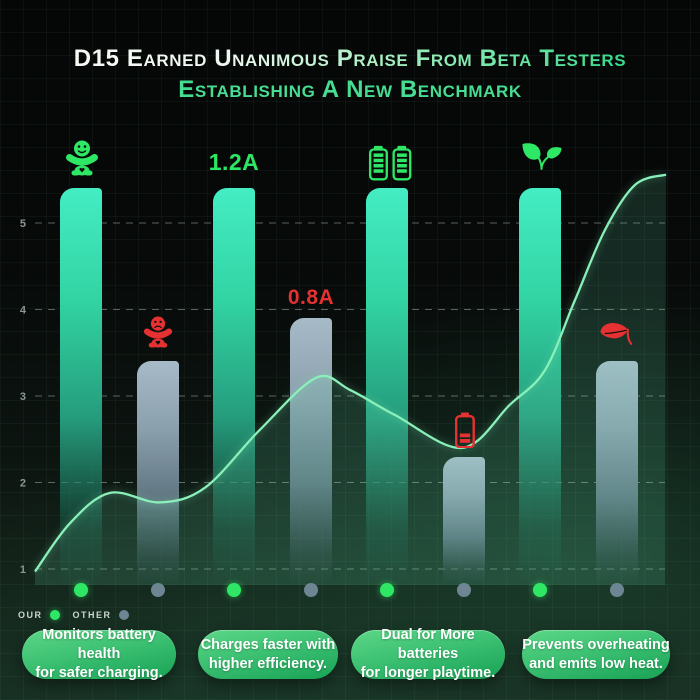  I want to click on feature-pill-fast-charge: Charges faster with higher efficiency., so click(268, 654).